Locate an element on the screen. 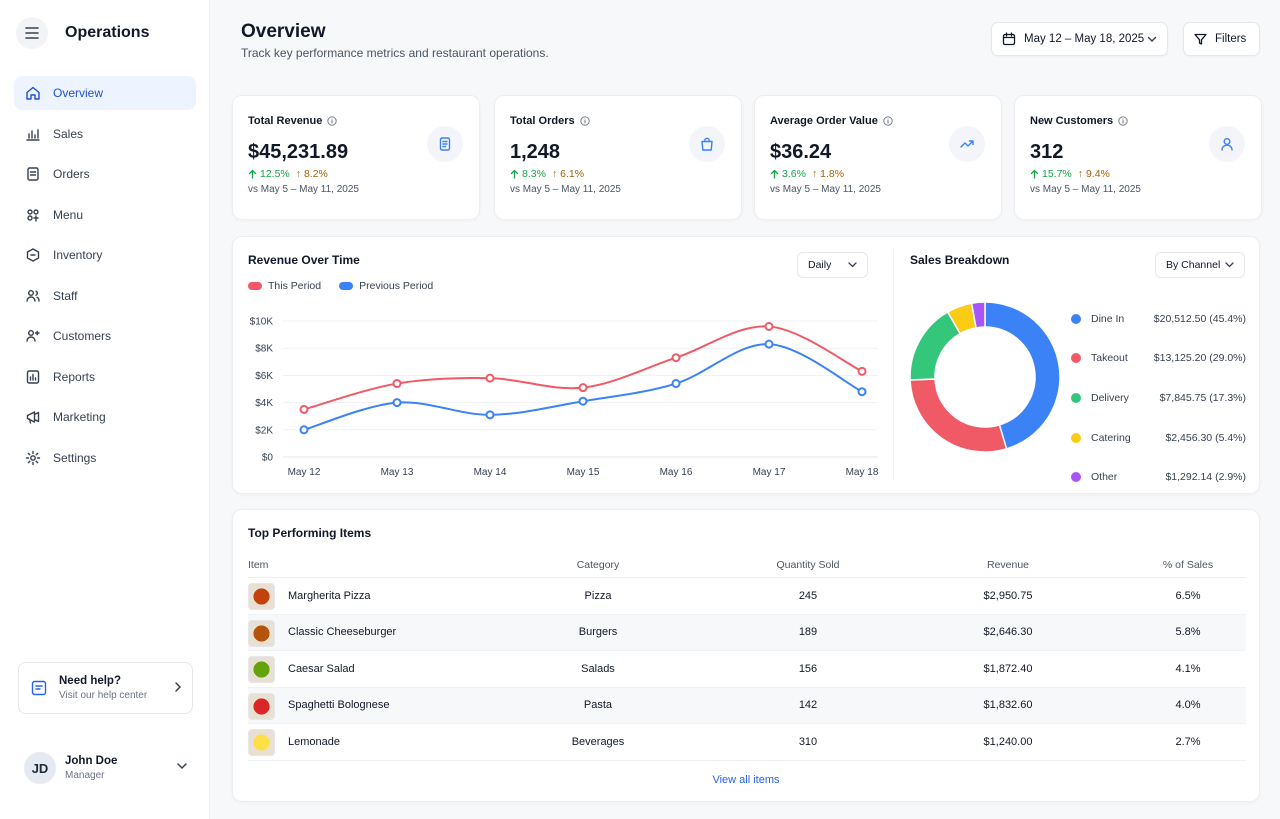  sidebar-item-settings: Settings is located at coordinates (105, 458).